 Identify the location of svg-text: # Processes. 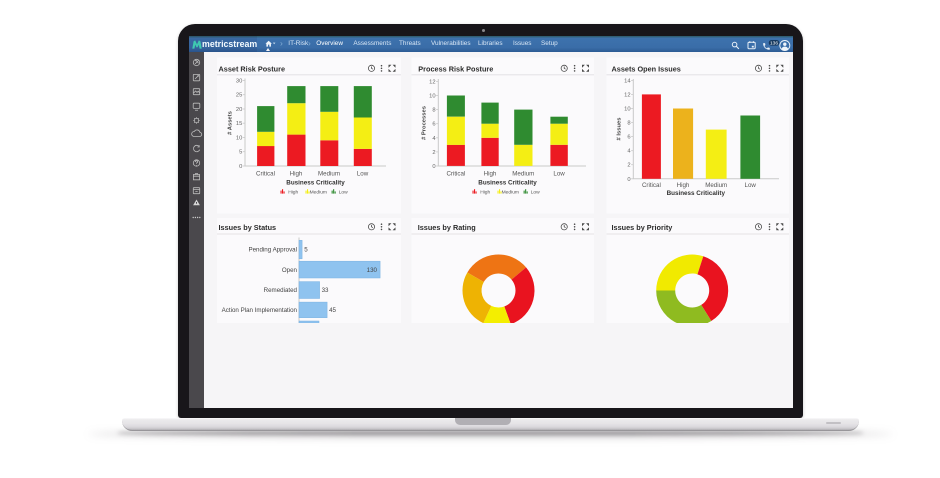
(424, 123).